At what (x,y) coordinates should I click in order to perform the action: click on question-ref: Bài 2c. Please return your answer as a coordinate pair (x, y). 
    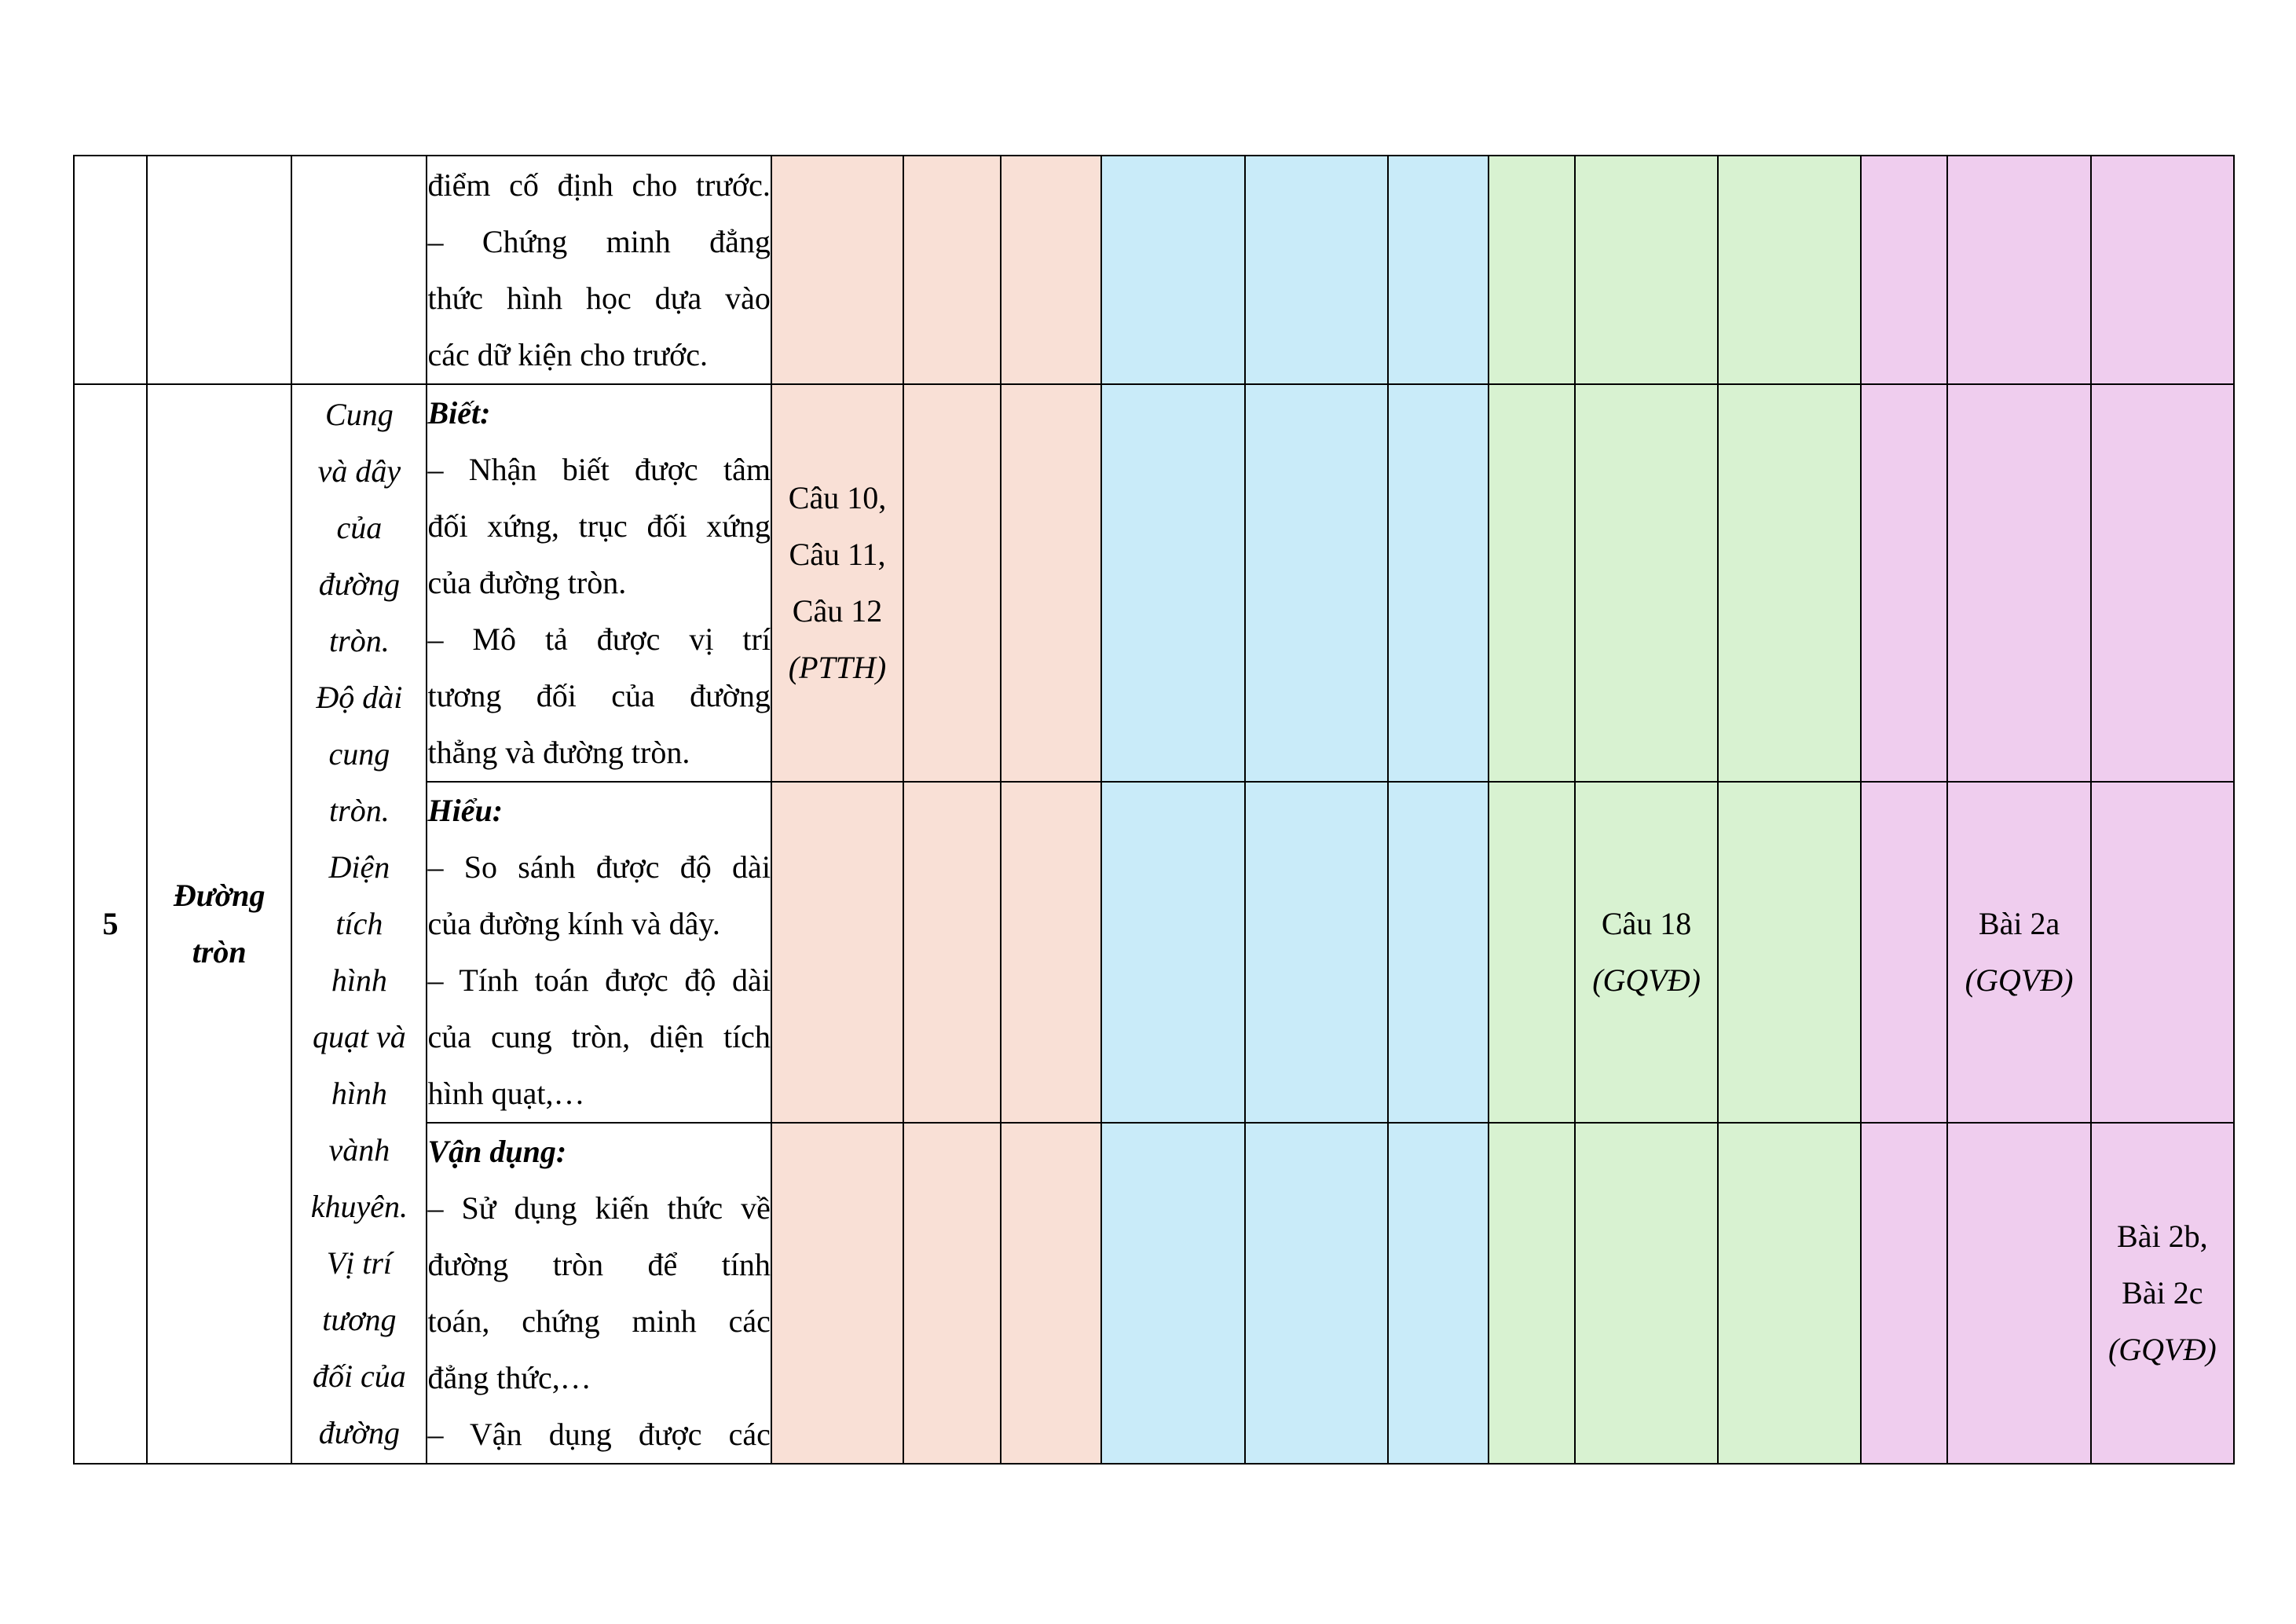
    Looking at the image, I should click on (2162, 1293).